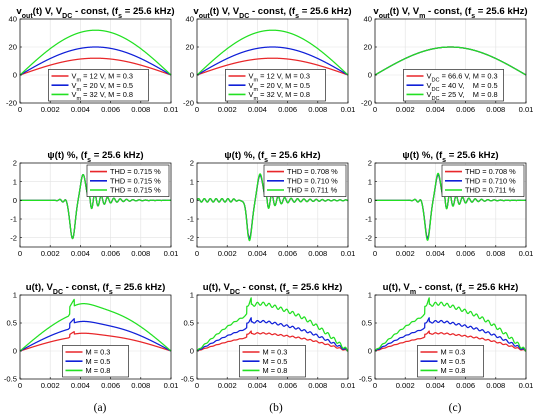  I want to click on legend-entry: VDC = 40 V, M = 0.5, so click(462, 87).